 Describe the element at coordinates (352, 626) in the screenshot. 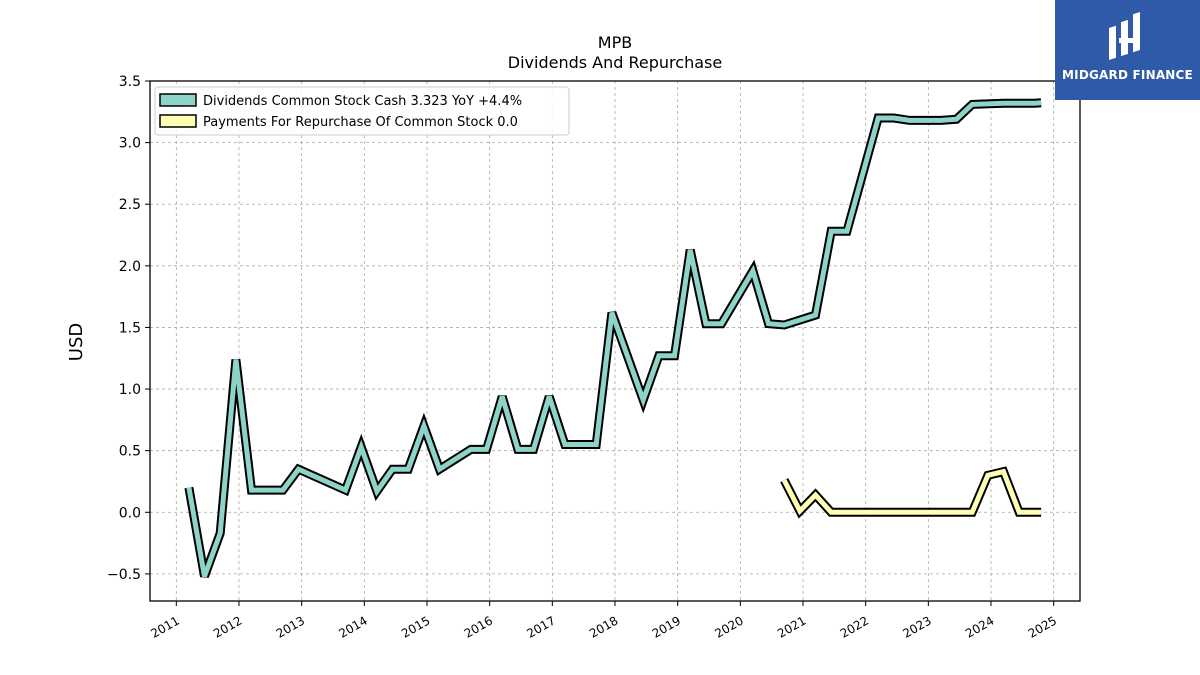

I see `x-tick-label: 2014` at that location.